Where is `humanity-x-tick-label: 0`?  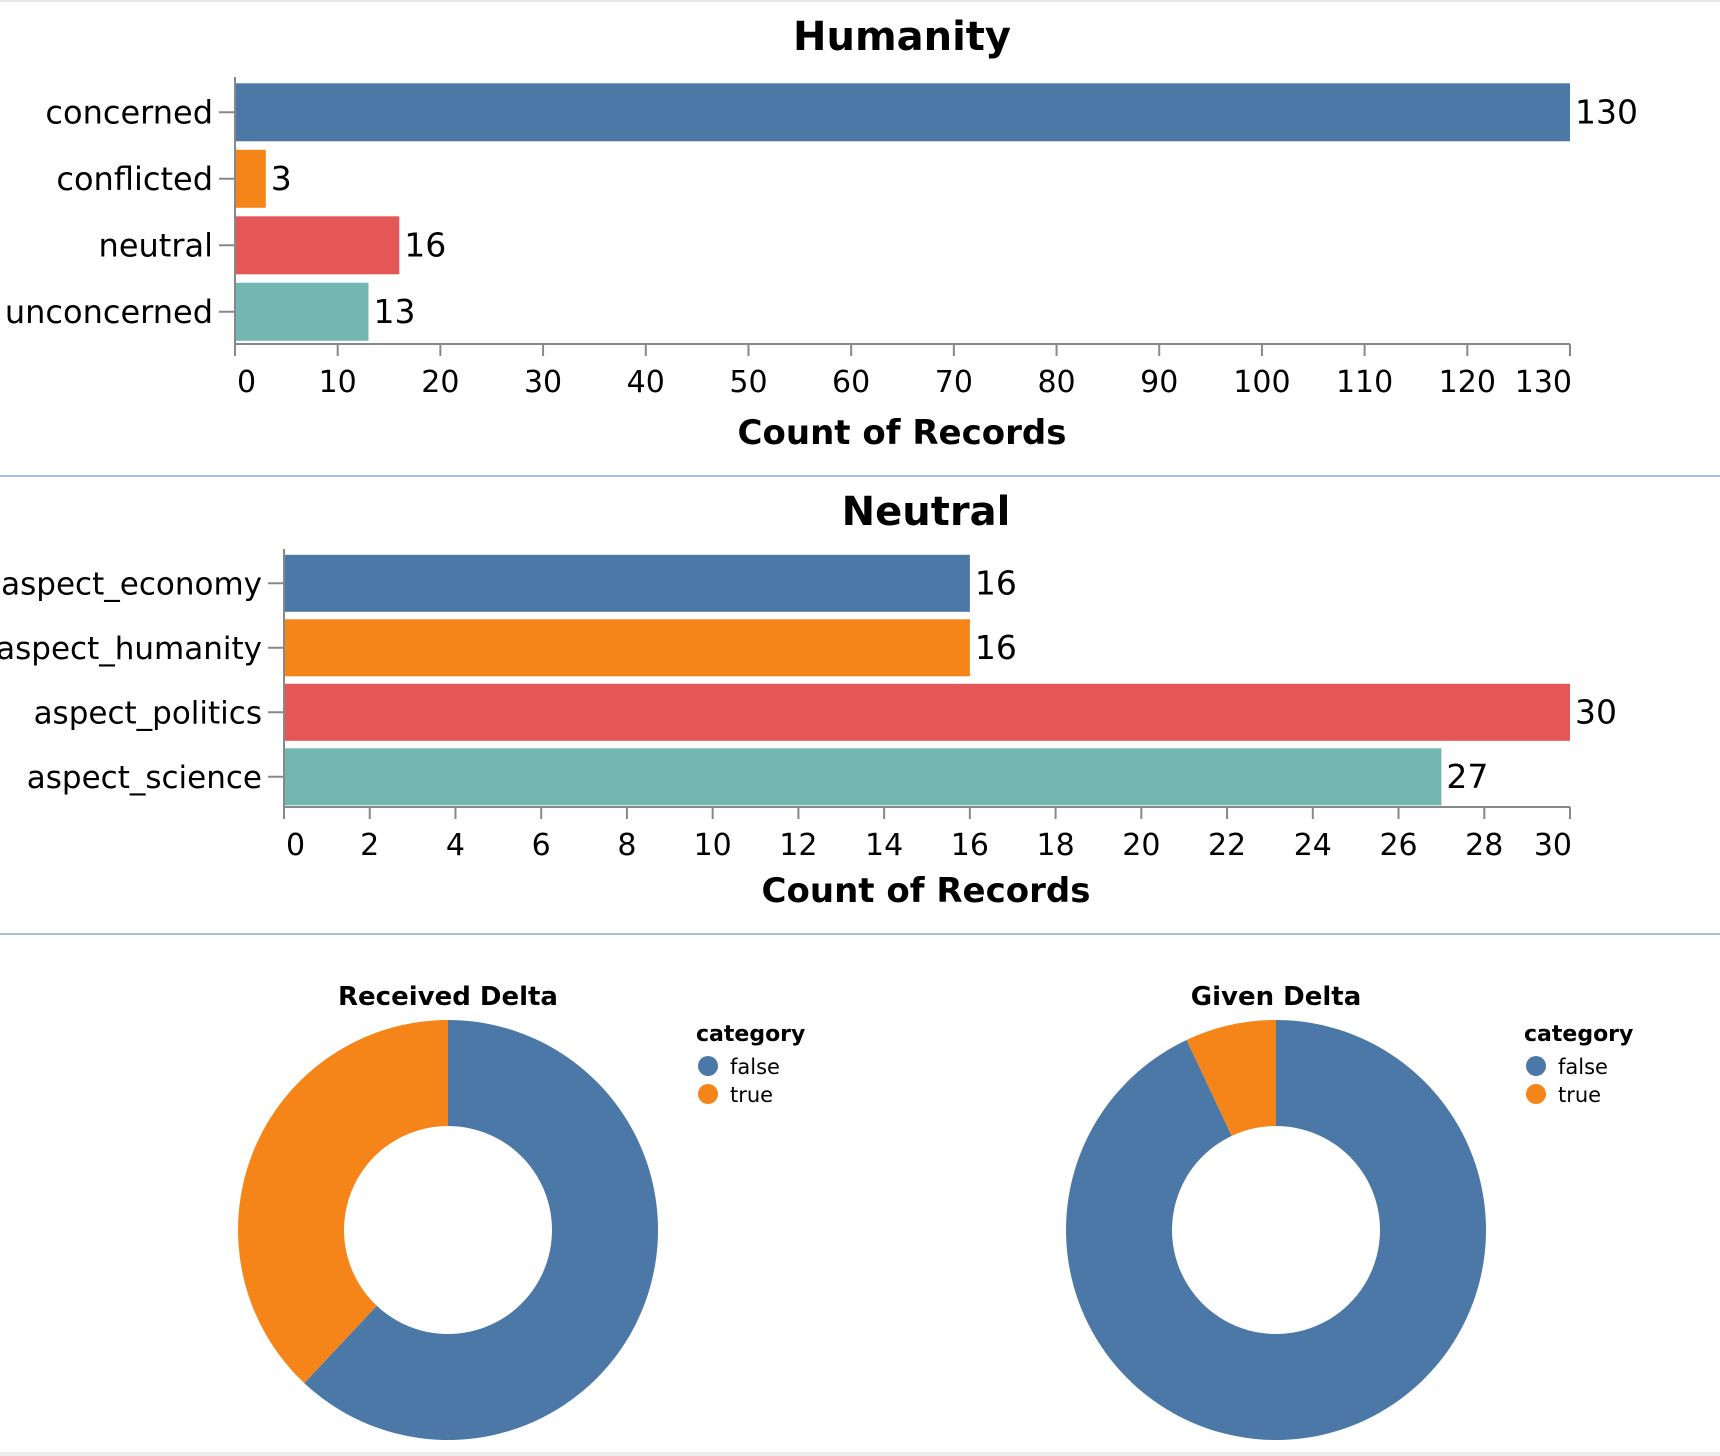
humanity-x-tick-label: 0 is located at coordinates (246, 382).